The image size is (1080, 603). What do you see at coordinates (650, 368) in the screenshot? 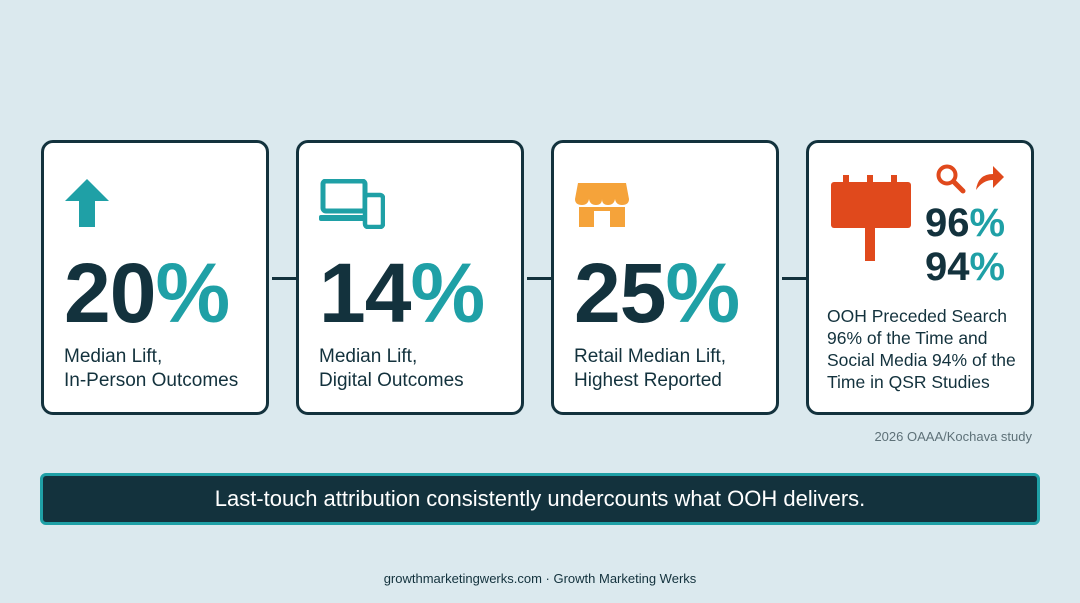
I see `stat-label: Retail Median Lift, Highest Reported` at bounding box center [650, 368].